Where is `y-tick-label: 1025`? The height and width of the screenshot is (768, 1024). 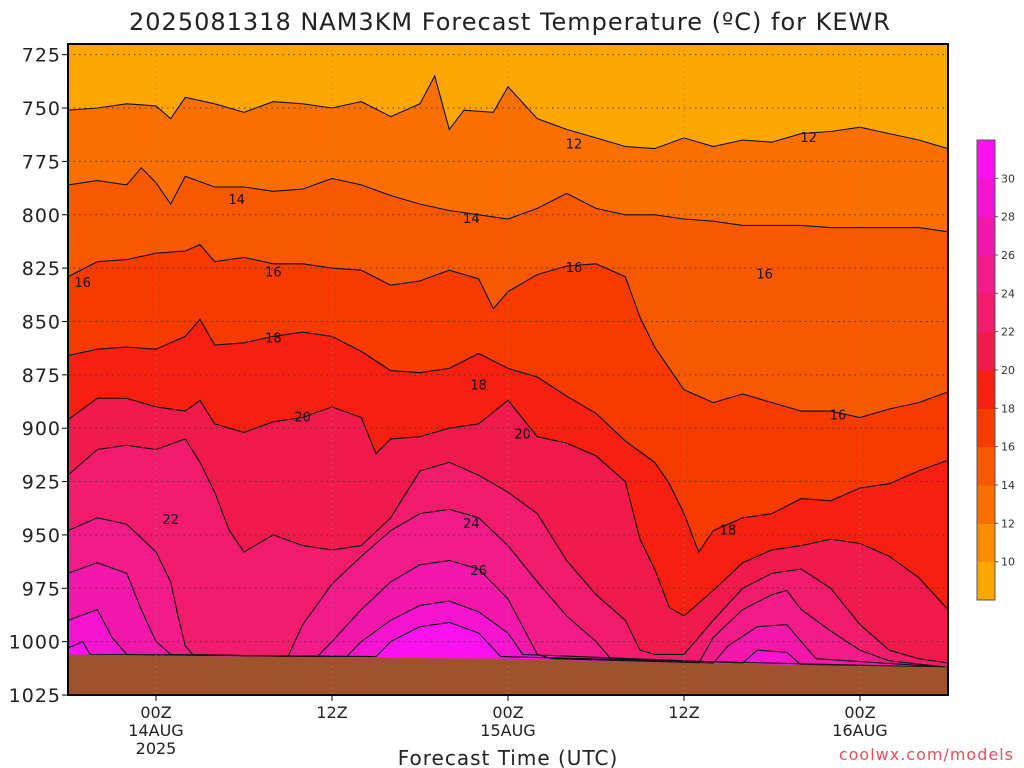 y-tick-label: 1025 is located at coordinates (35, 696).